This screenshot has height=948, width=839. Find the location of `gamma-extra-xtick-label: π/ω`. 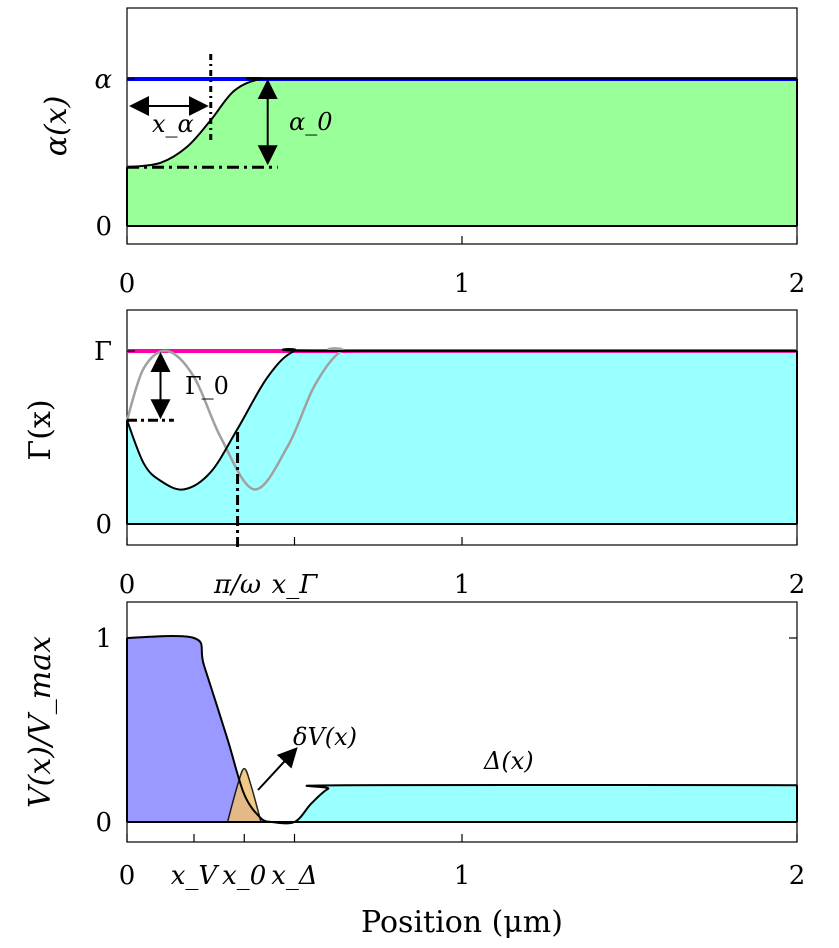

gamma-extra-xtick-label: π/ω is located at coordinates (237, 585).